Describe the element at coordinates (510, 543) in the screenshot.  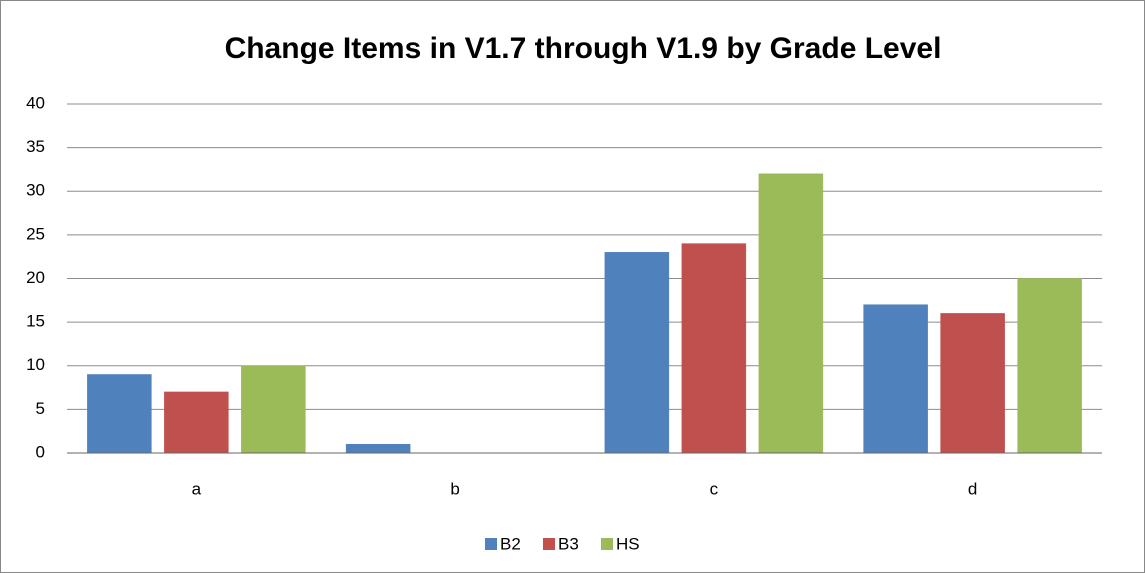
I see `legend-label: B2` at that location.